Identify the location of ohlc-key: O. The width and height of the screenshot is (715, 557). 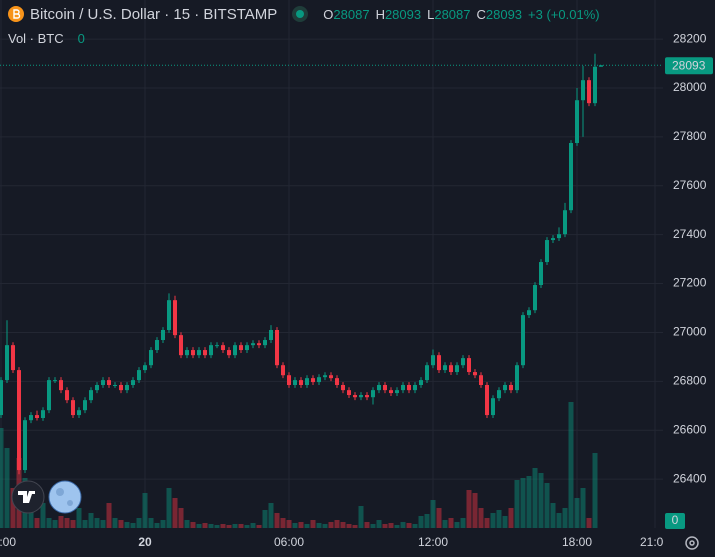
(328, 14).